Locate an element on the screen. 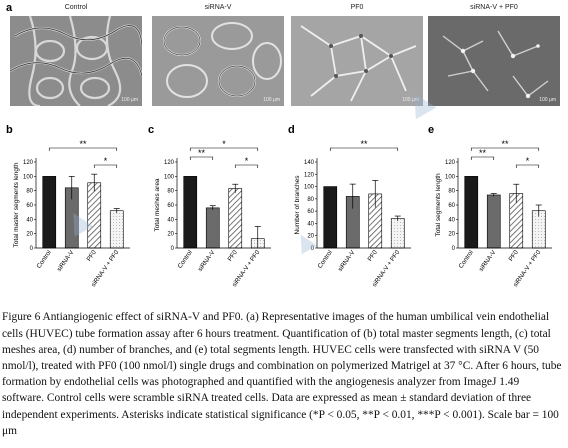 This screenshot has height=448, width=568. micrograph-title-sirna-v: siRNA-V is located at coordinates (218, 7).